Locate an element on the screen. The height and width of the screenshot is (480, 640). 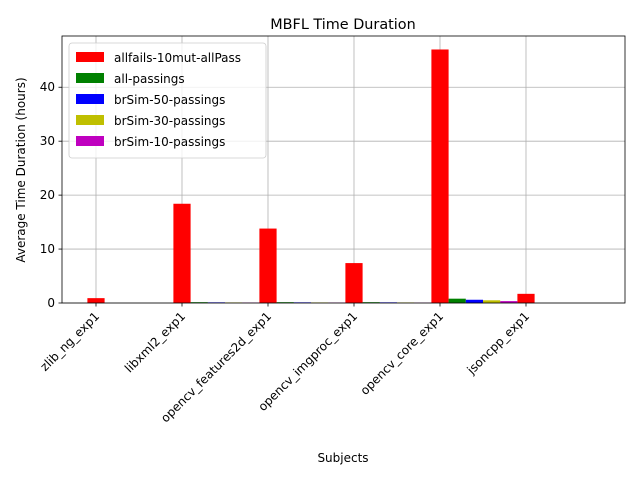
legend-label: all-passings is located at coordinates (149, 79).